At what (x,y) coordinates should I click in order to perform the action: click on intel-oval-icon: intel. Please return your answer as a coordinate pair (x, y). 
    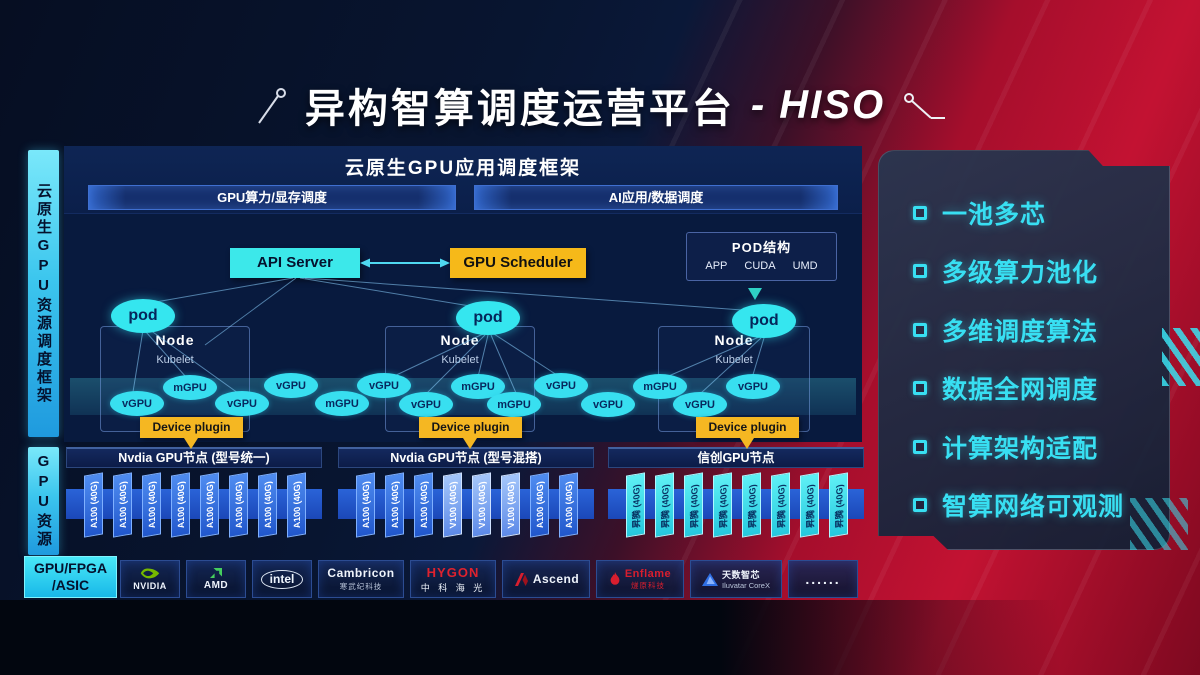
    Looking at the image, I should click on (282, 579).